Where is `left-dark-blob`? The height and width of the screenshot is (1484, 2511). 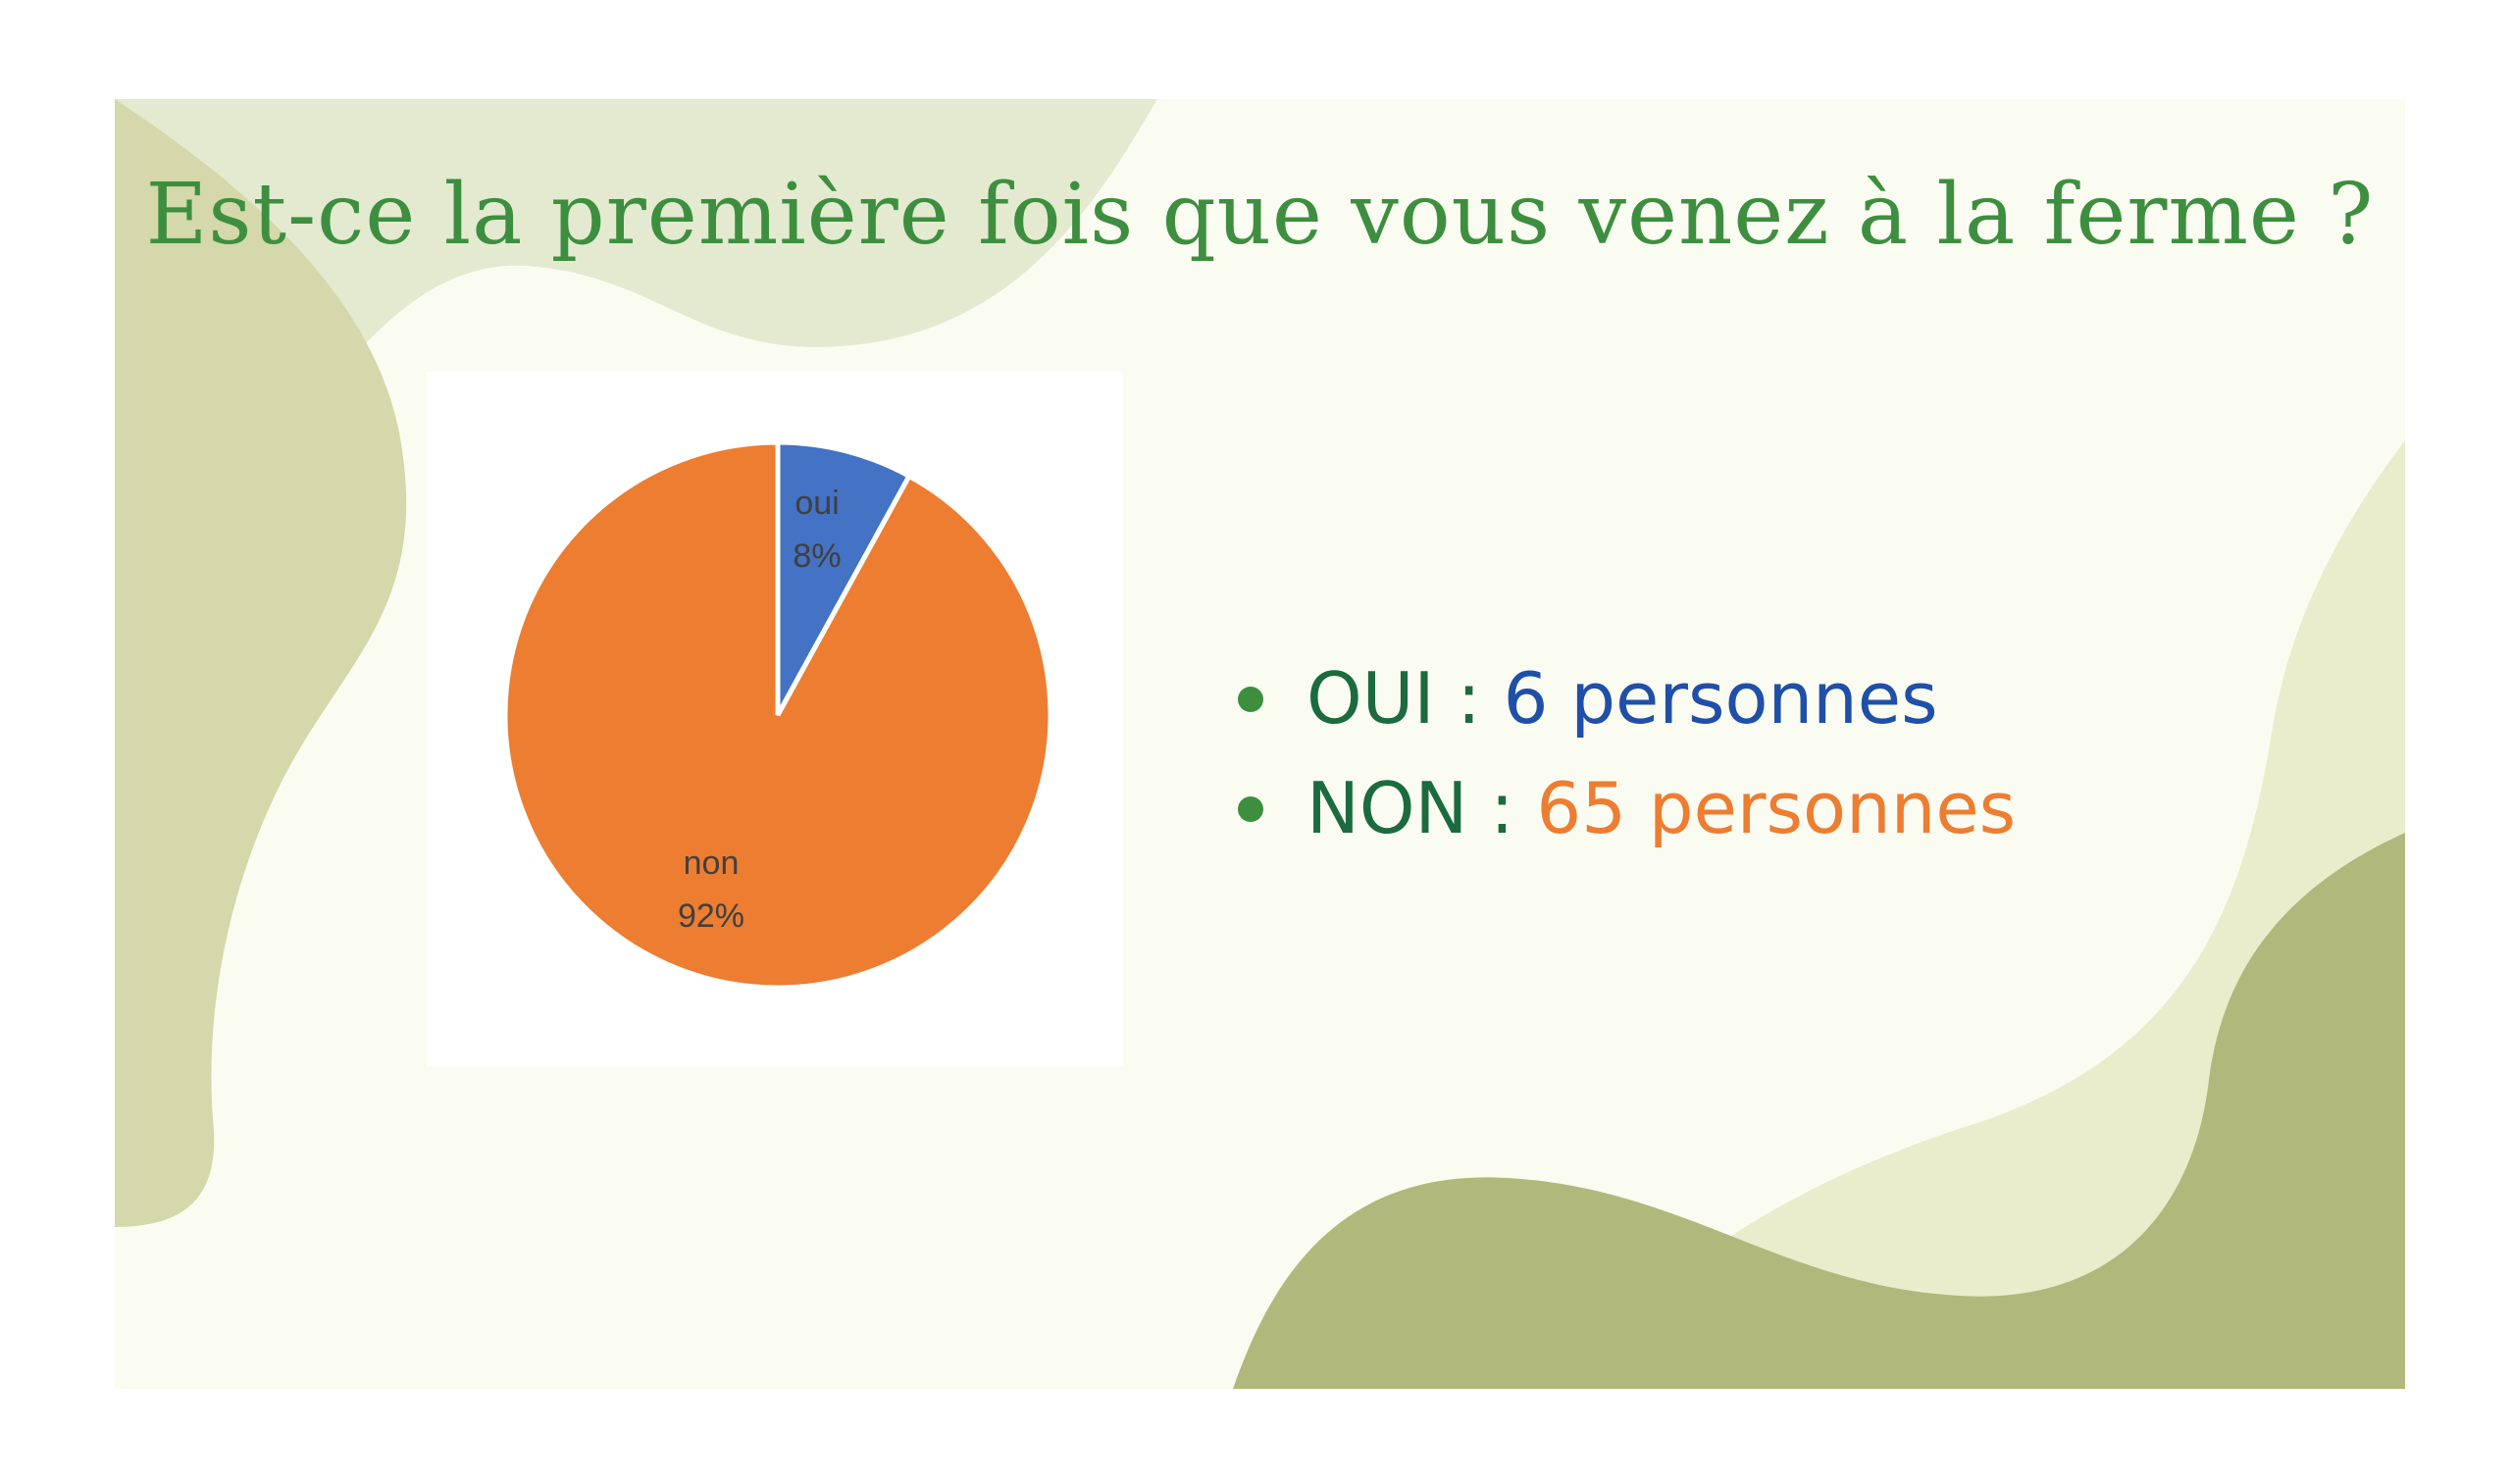
left-dark-blob is located at coordinates (261, 663).